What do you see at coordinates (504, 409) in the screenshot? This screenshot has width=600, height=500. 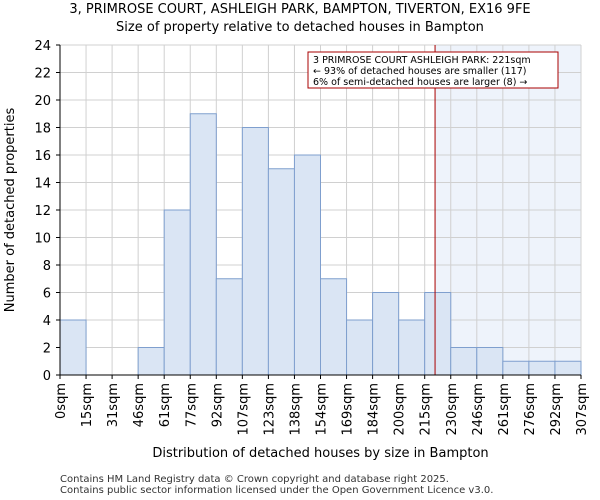 I see `x-tick-label: 261sqm` at bounding box center [504, 409].